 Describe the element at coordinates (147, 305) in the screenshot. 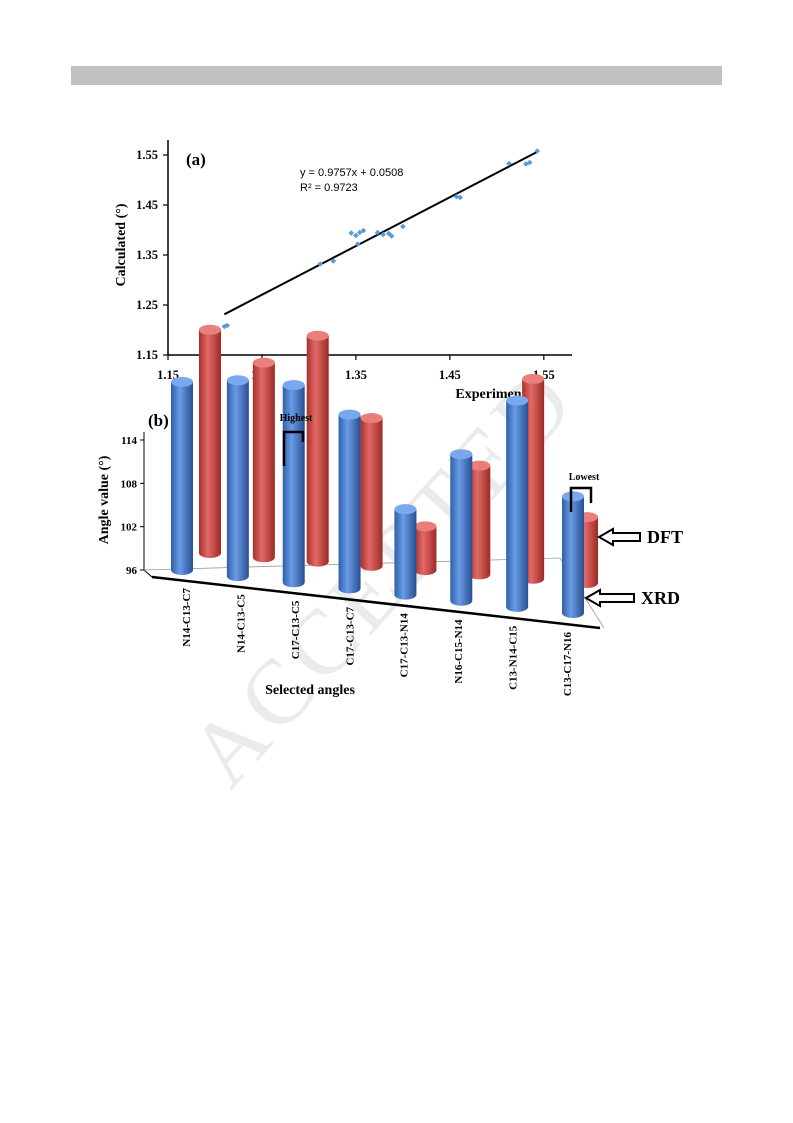

I see `y-tick-label: 1.25` at that location.